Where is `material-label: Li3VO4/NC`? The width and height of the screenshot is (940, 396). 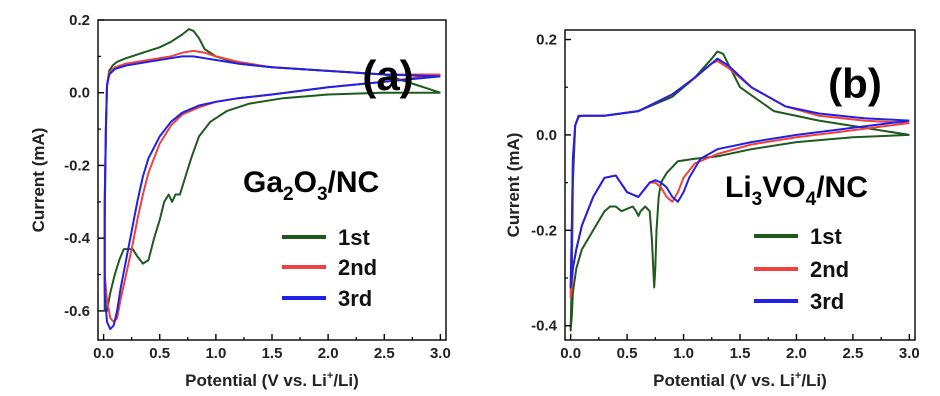
material-label: Li3VO4/NC is located at coordinates (796, 190).